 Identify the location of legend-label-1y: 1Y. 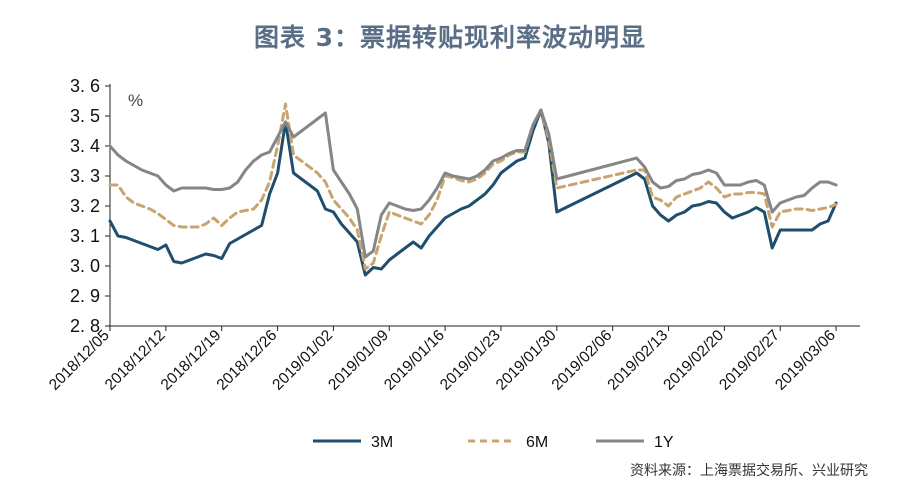
(664, 442).